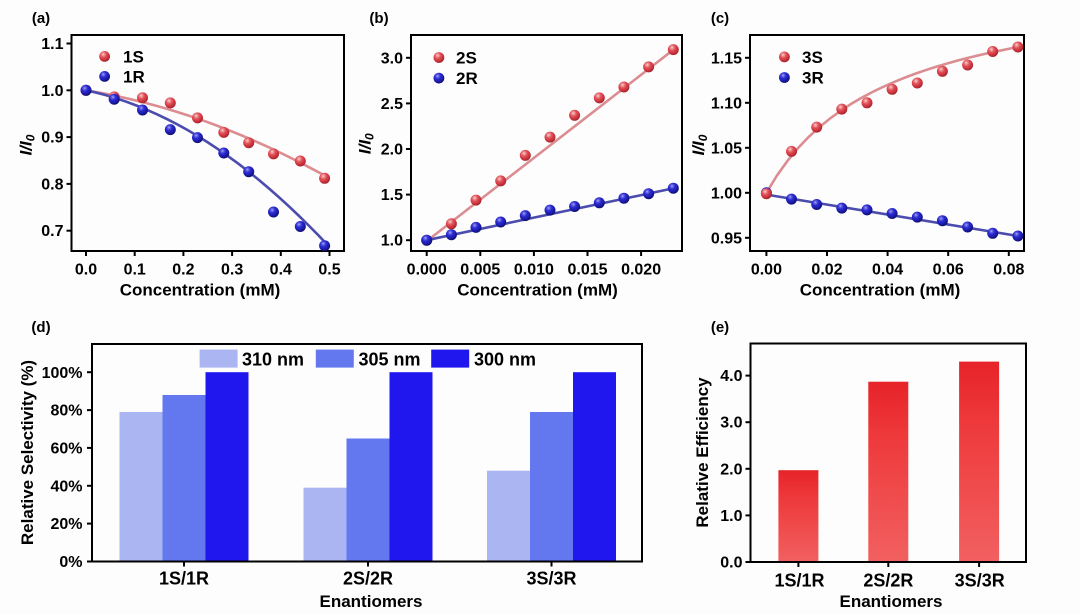 The height and width of the screenshot is (614, 1080). Describe the element at coordinates (948, 270) in the screenshot. I see `svg-text: 0.06` at that location.